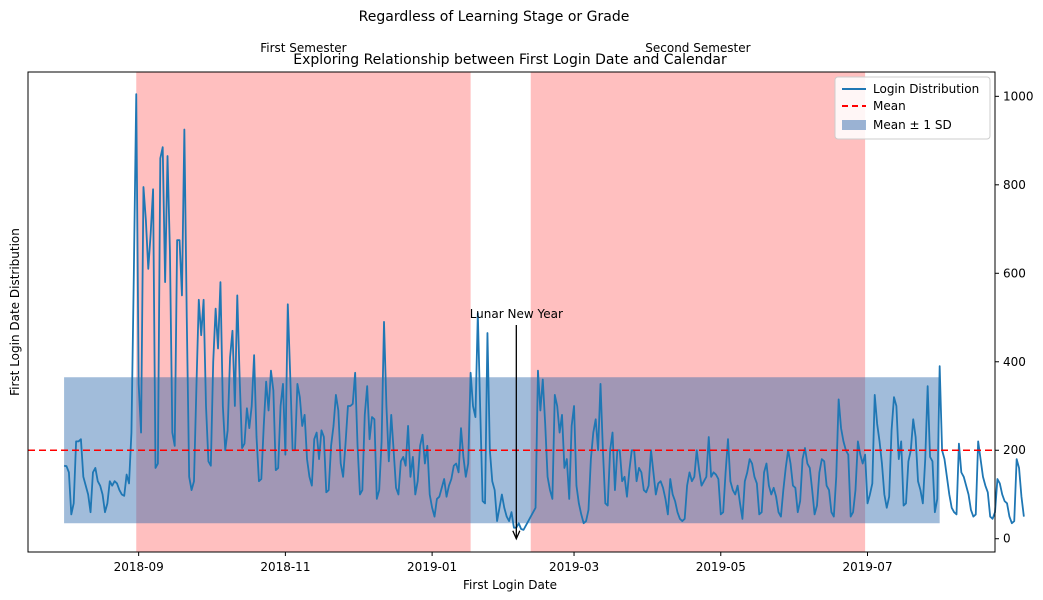 The image size is (1043, 600). What do you see at coordinates (510, 585) in the screenshot?
I see `x-axis-label: First Login Date` at bounding box center [510, 585].